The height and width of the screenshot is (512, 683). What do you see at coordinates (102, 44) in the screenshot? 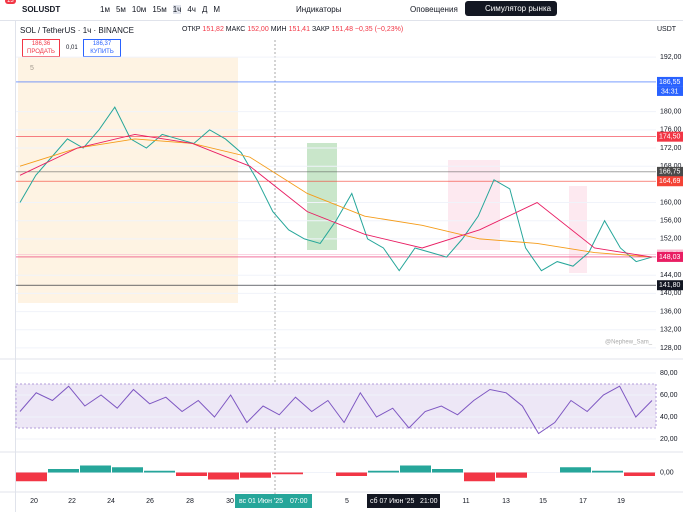
I see `buy-price: 186,37` at bounding box center [102, 44].